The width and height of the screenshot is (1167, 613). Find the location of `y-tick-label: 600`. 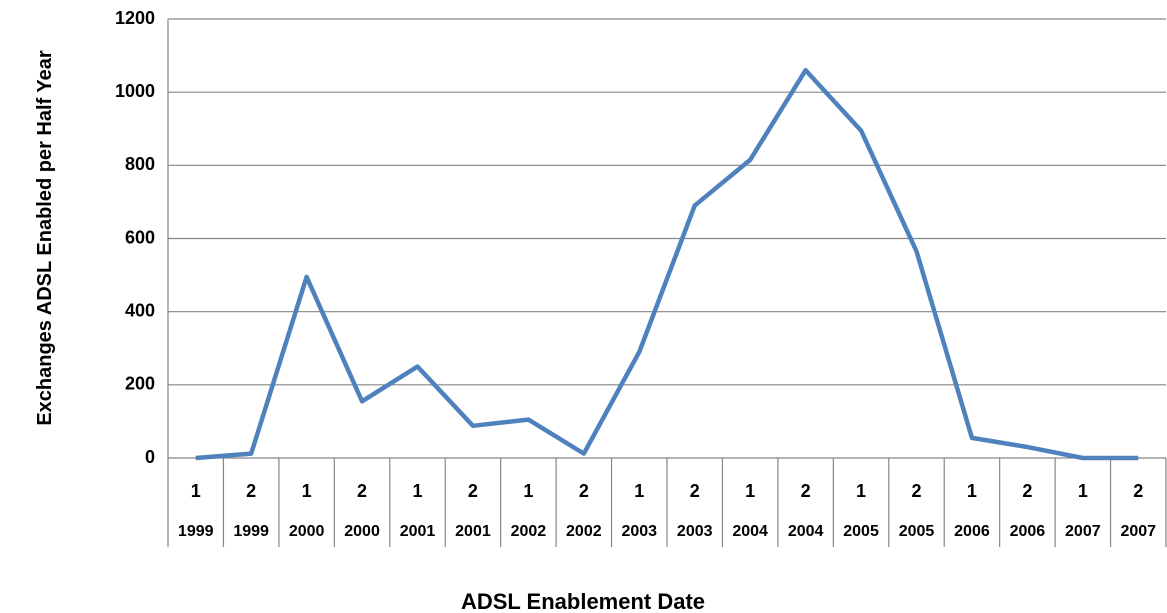

y-tick-label: 600 is located at coordinates (140, 237).